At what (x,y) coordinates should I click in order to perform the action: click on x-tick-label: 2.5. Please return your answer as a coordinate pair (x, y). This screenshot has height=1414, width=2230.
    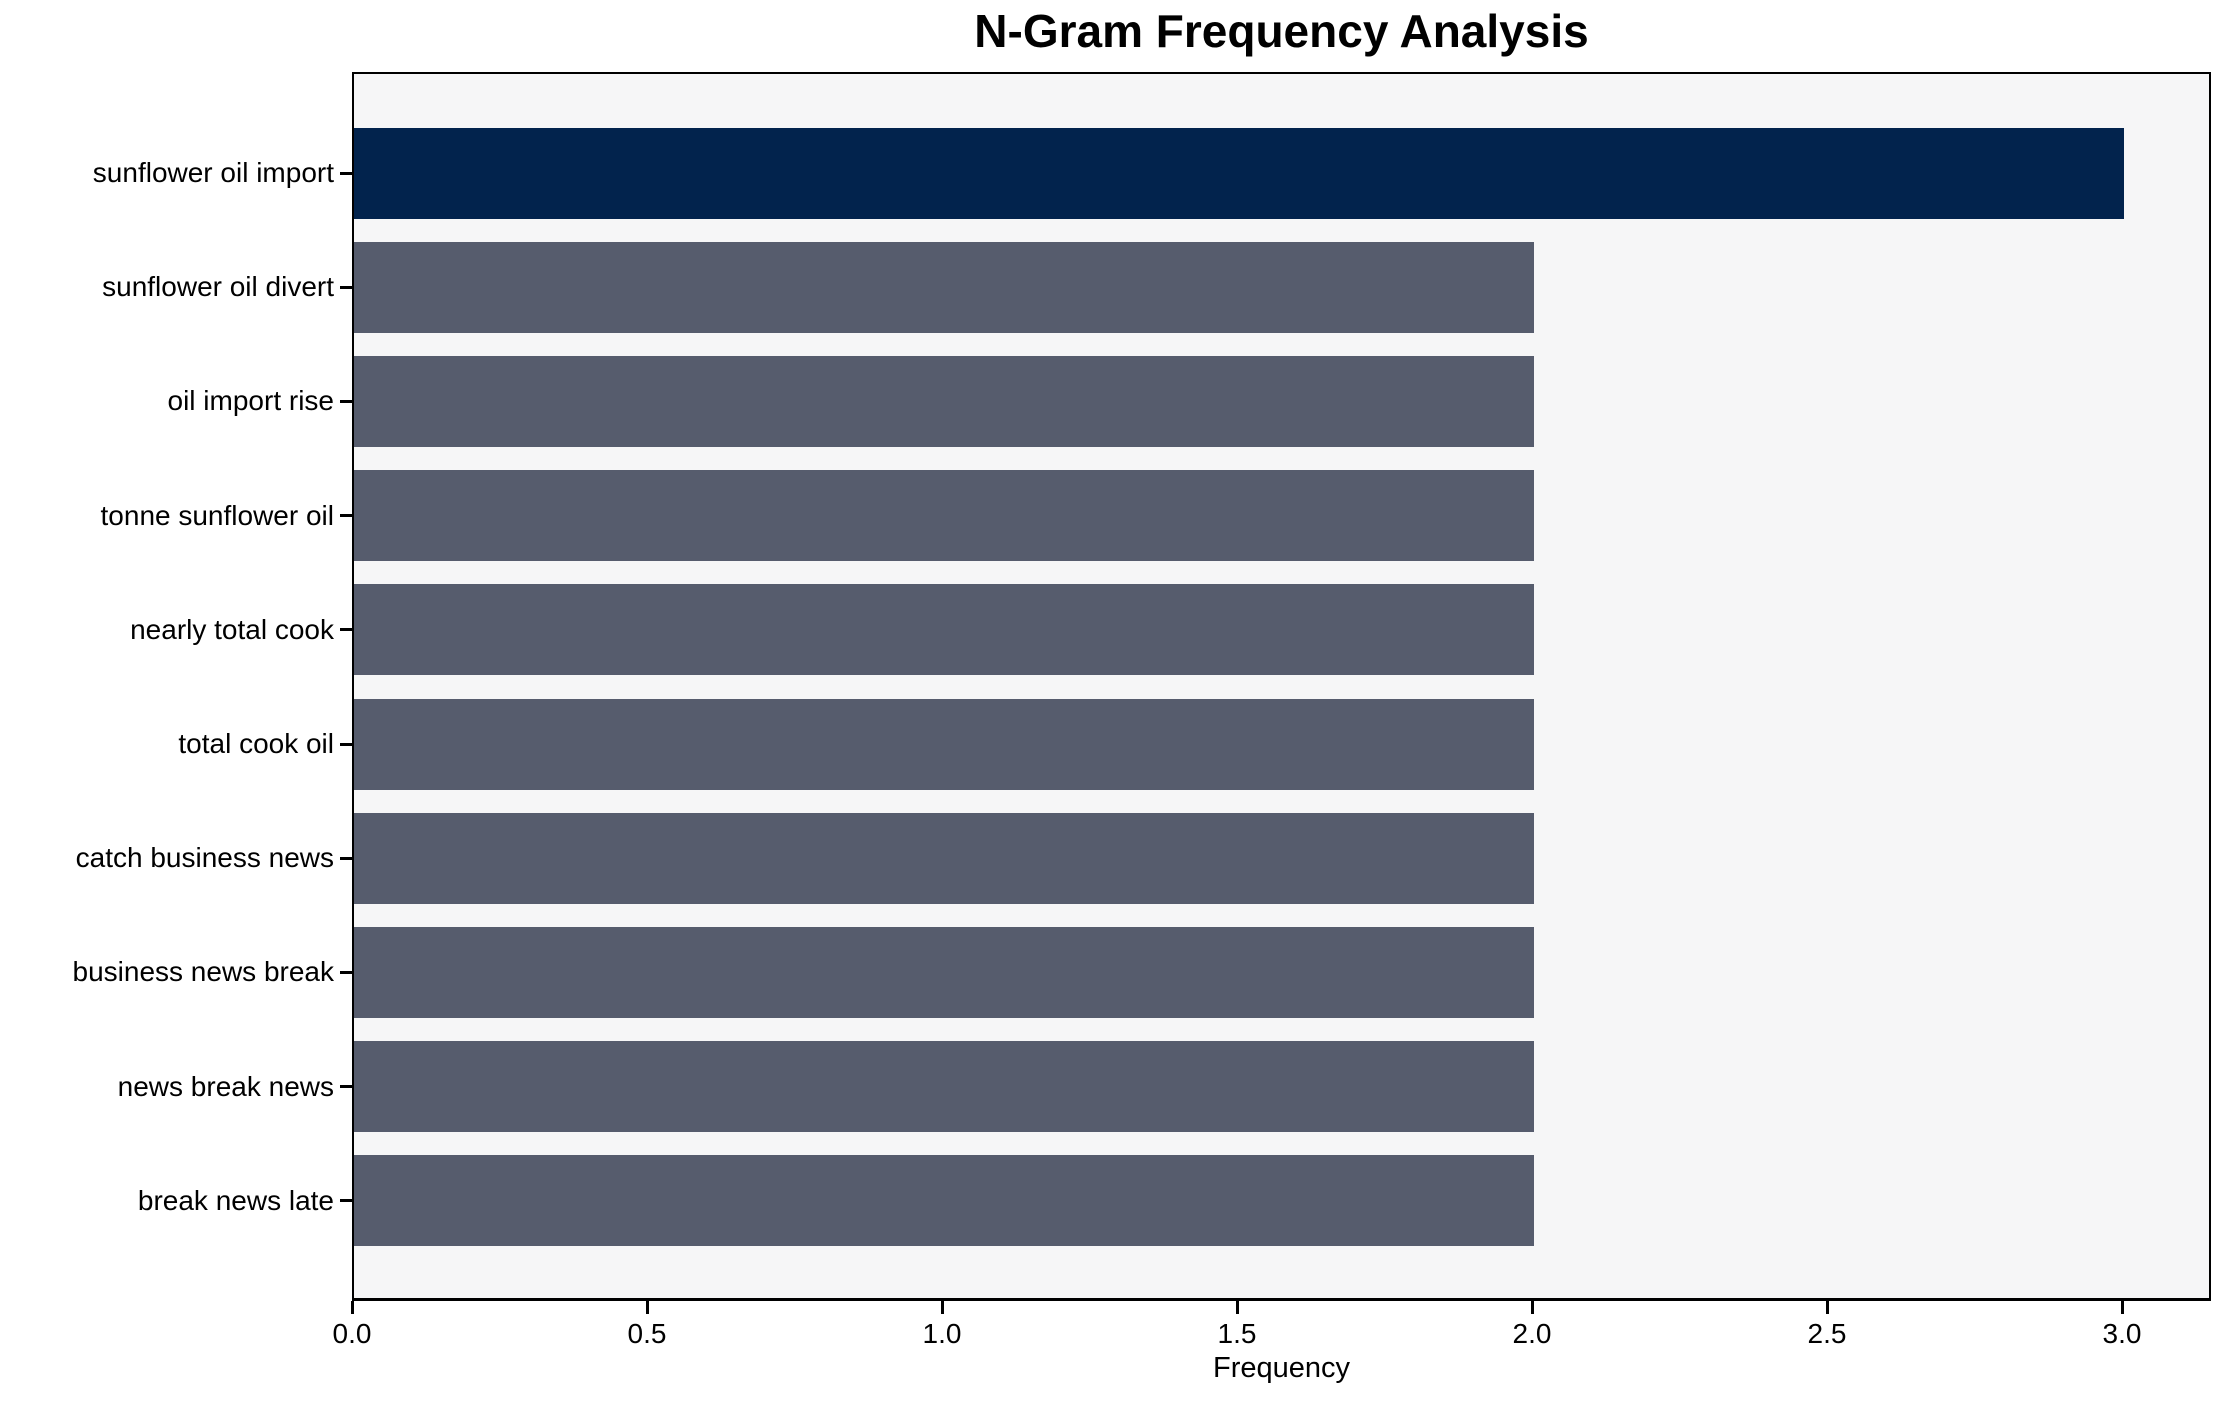
    Looking at the image, I should click on (1827, 1333).